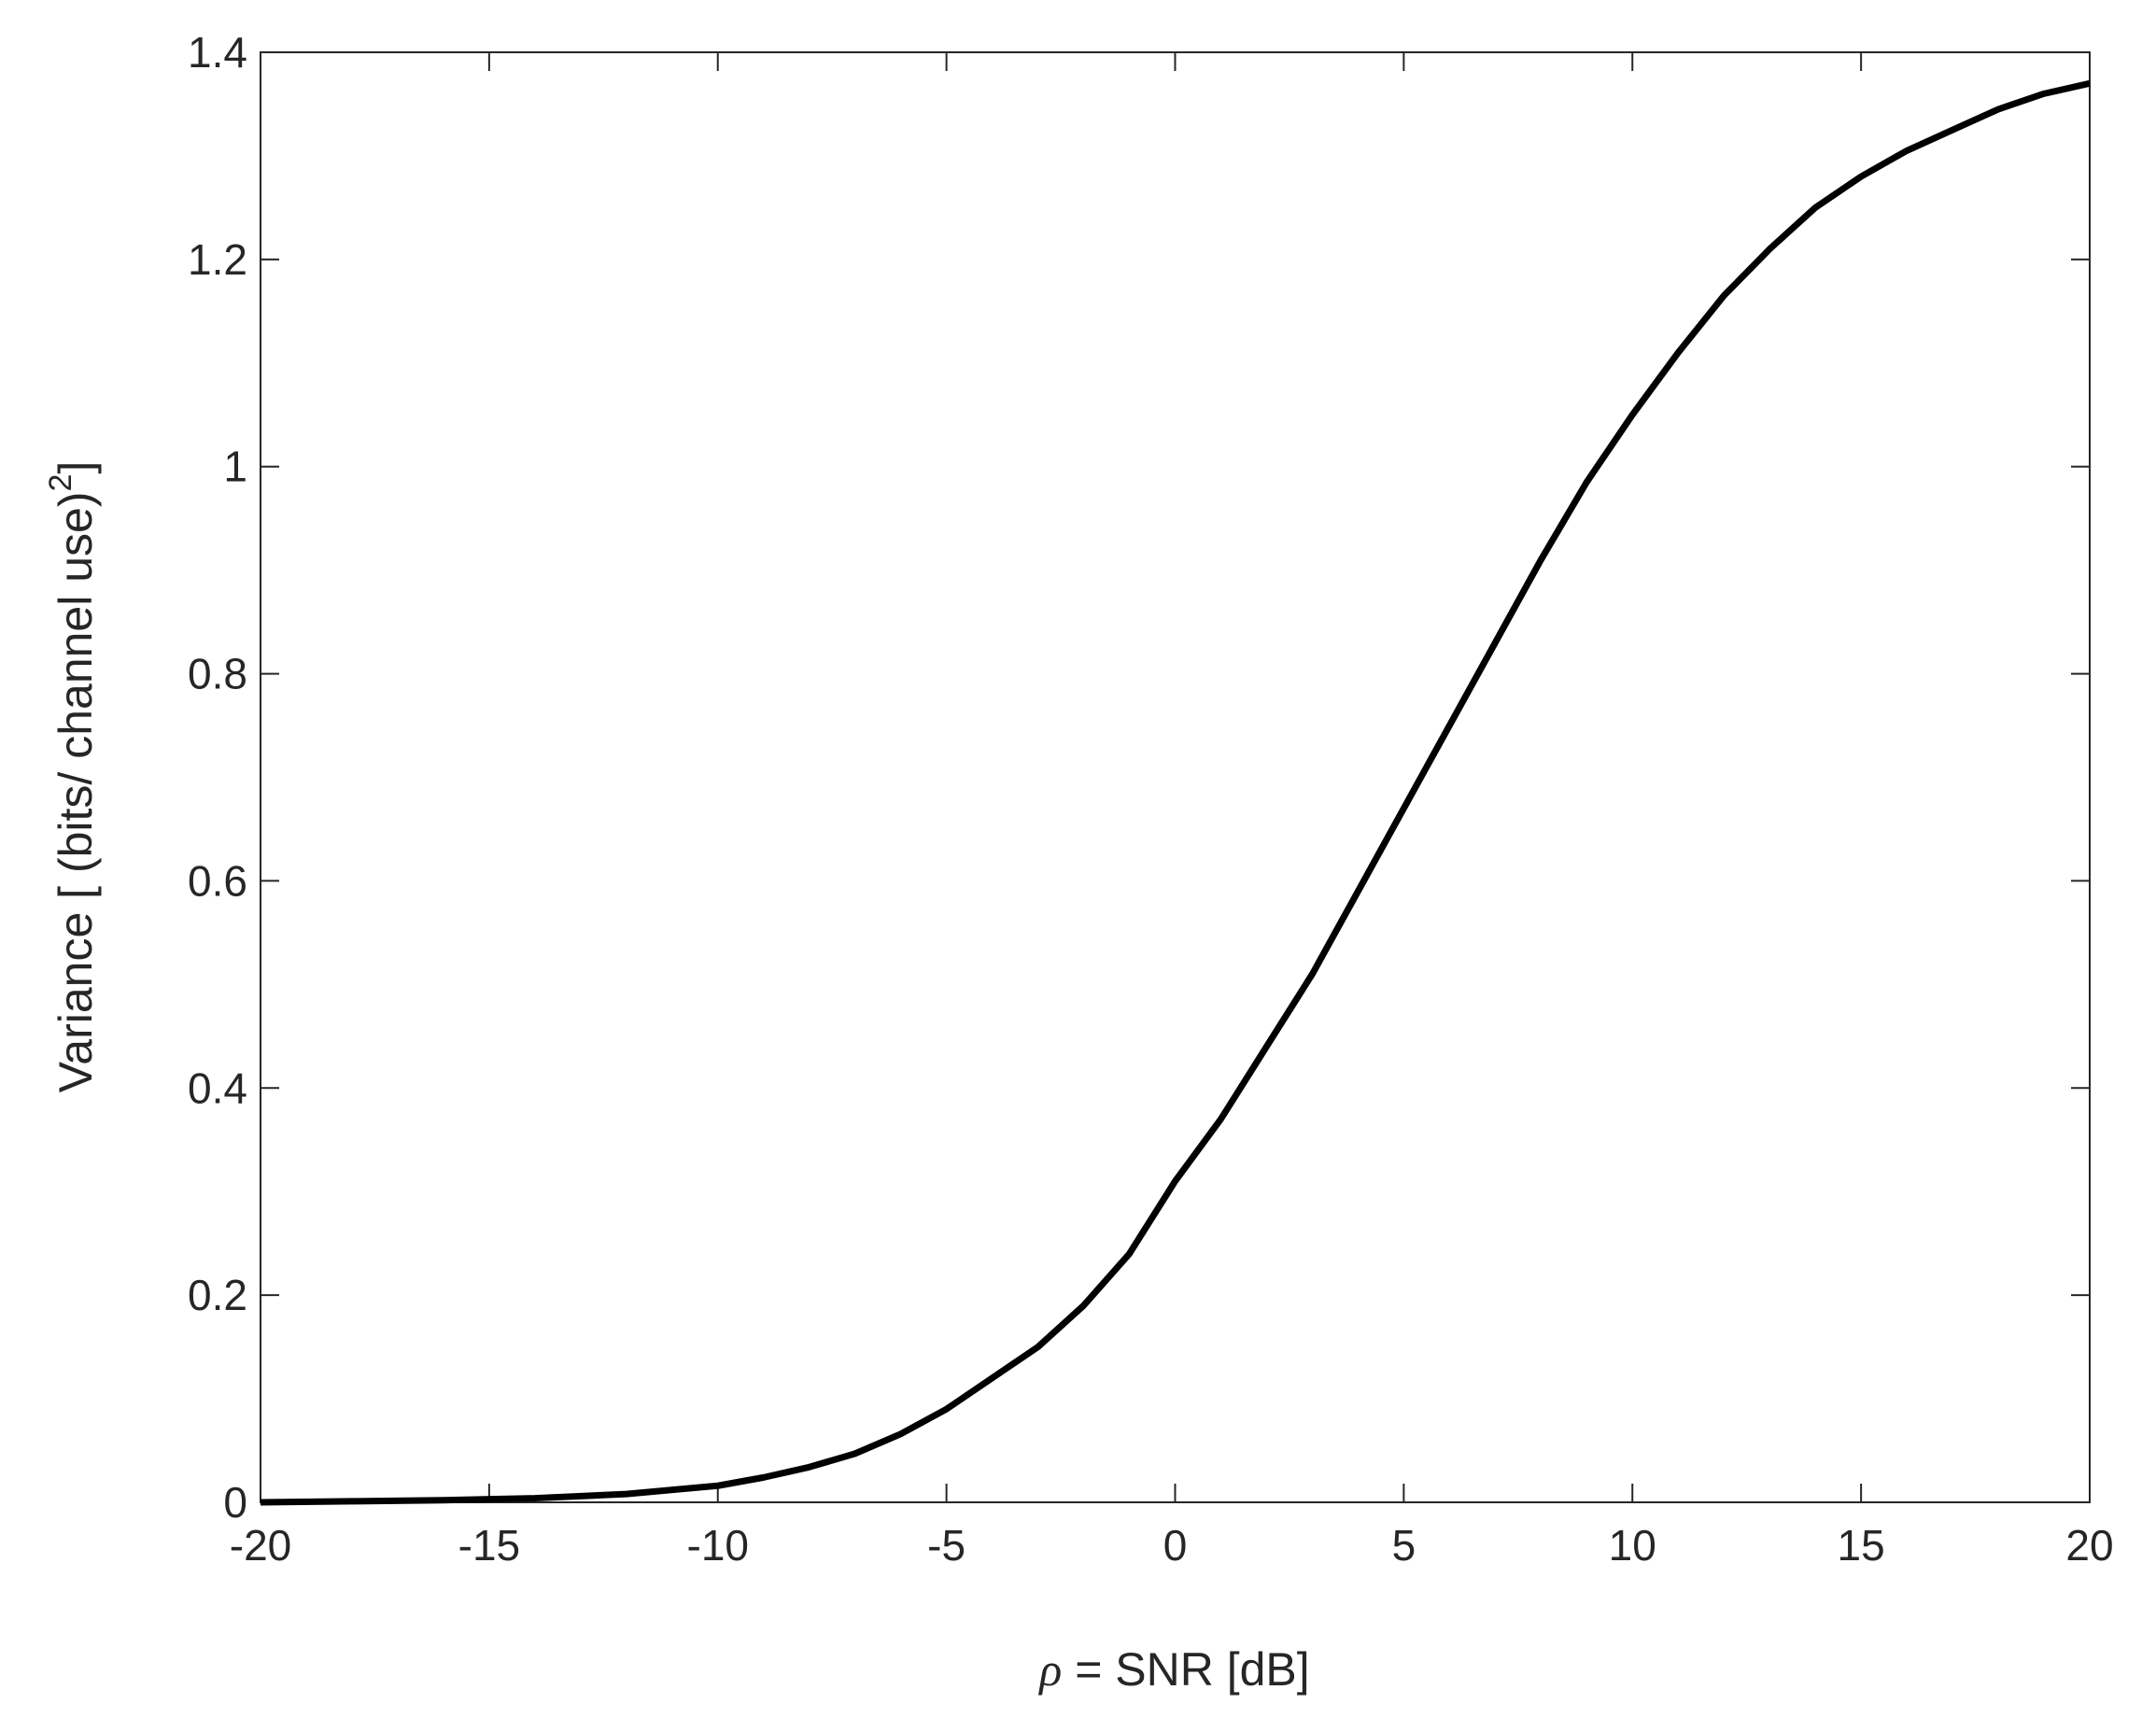 Image resolution: width=2156 pixels, height=1718 pixels. What do you see at coordinates (75, 467) in the screenshot?
I see `y-label-end: ]` at bounding box center [75, 467].